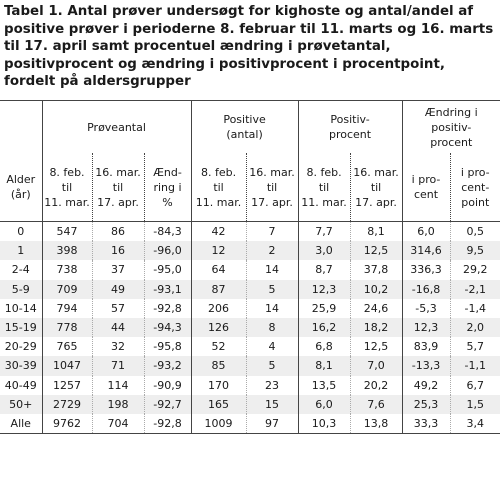 Image resolution: width=500 pixels, height=485 pixels. Describe the element at coordinates (20, 270) in the screenshot. I see `age-cell: 2-4` at that location.